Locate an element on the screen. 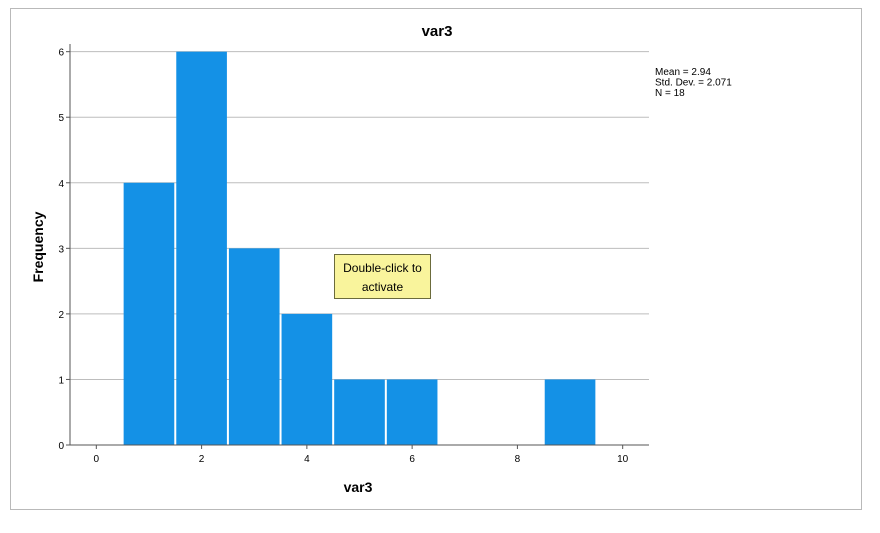  y-axis-label: Frequency is located at coordinates (38, 246).